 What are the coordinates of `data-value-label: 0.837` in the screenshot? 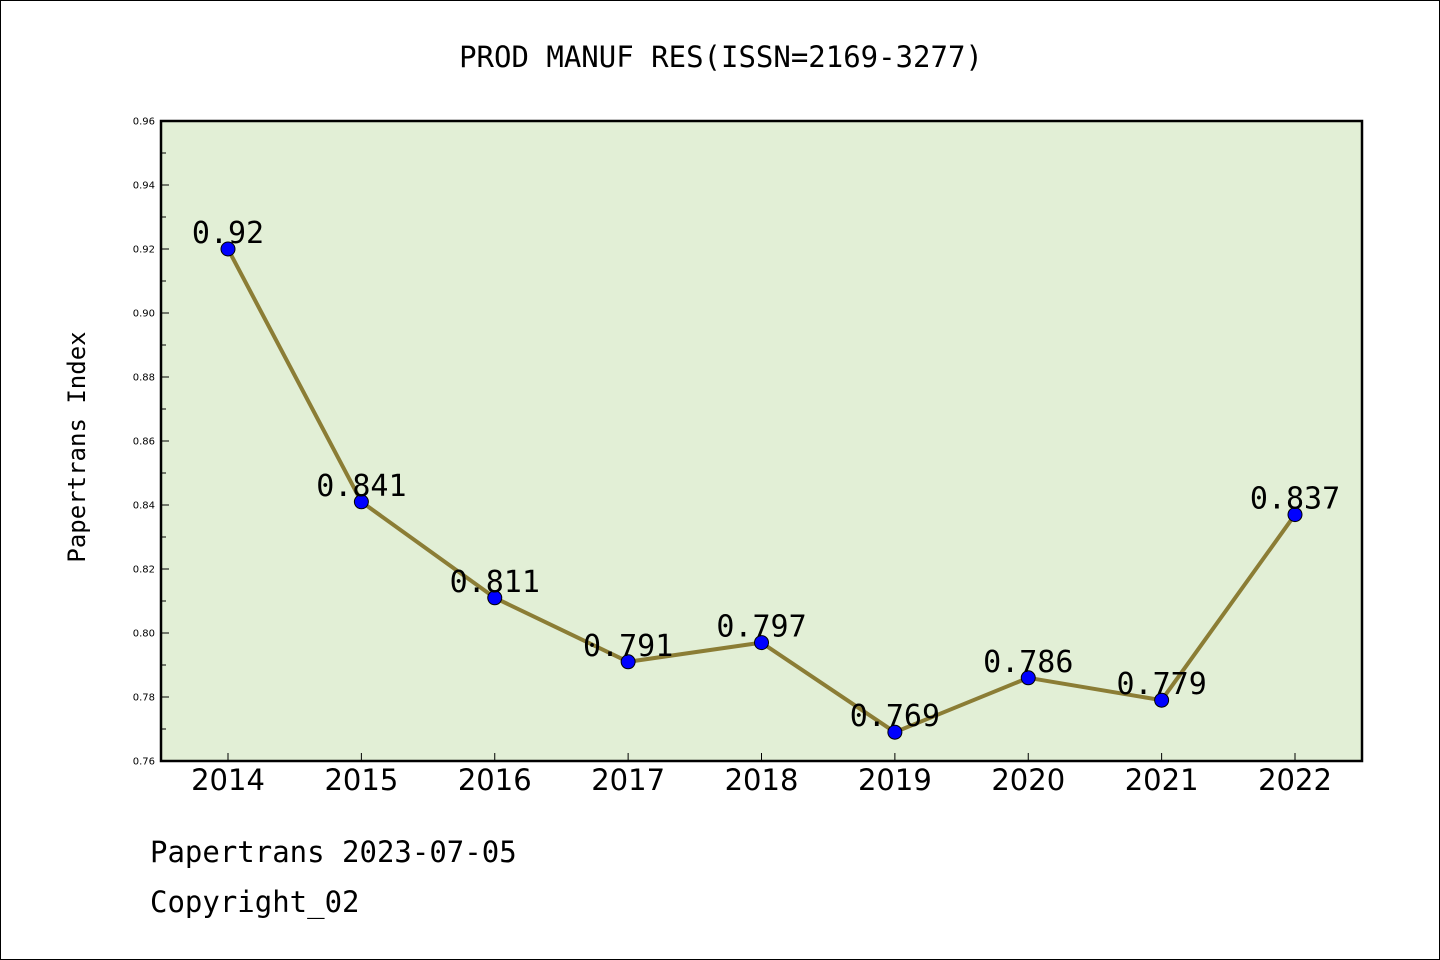 It's located at (1295, 499).